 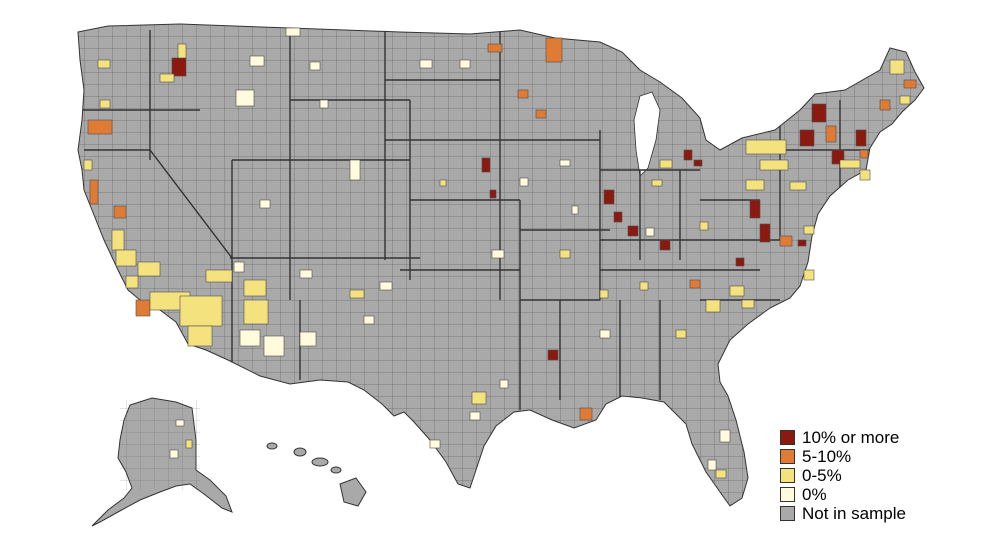 I want to click on legend-item-high: 10% or more, so click(x=885, y=437).